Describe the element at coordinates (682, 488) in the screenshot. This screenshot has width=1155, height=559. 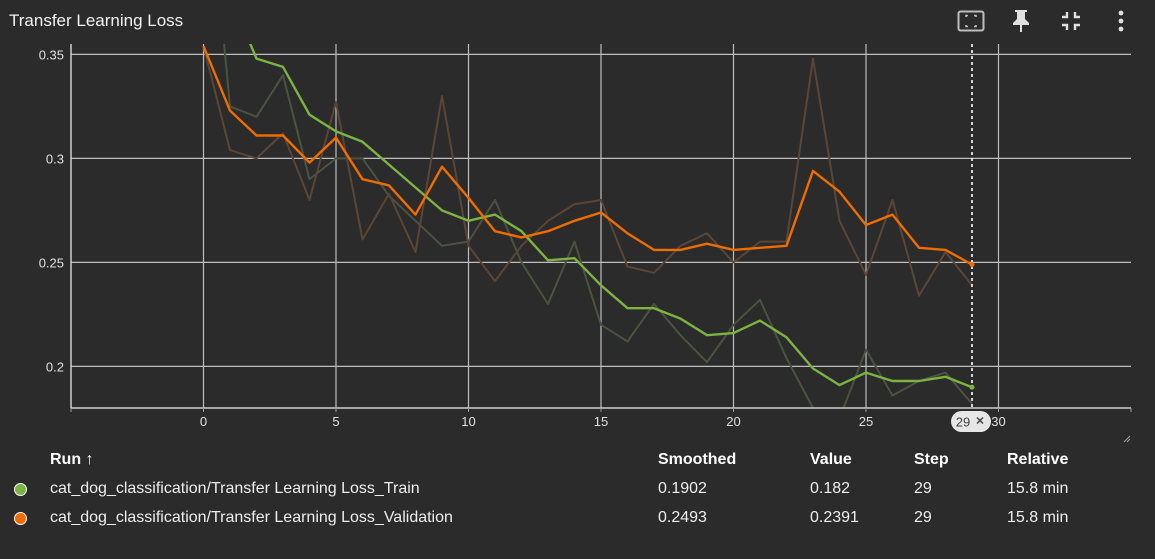
I see `smoothed-value: 0.1902` at that location.